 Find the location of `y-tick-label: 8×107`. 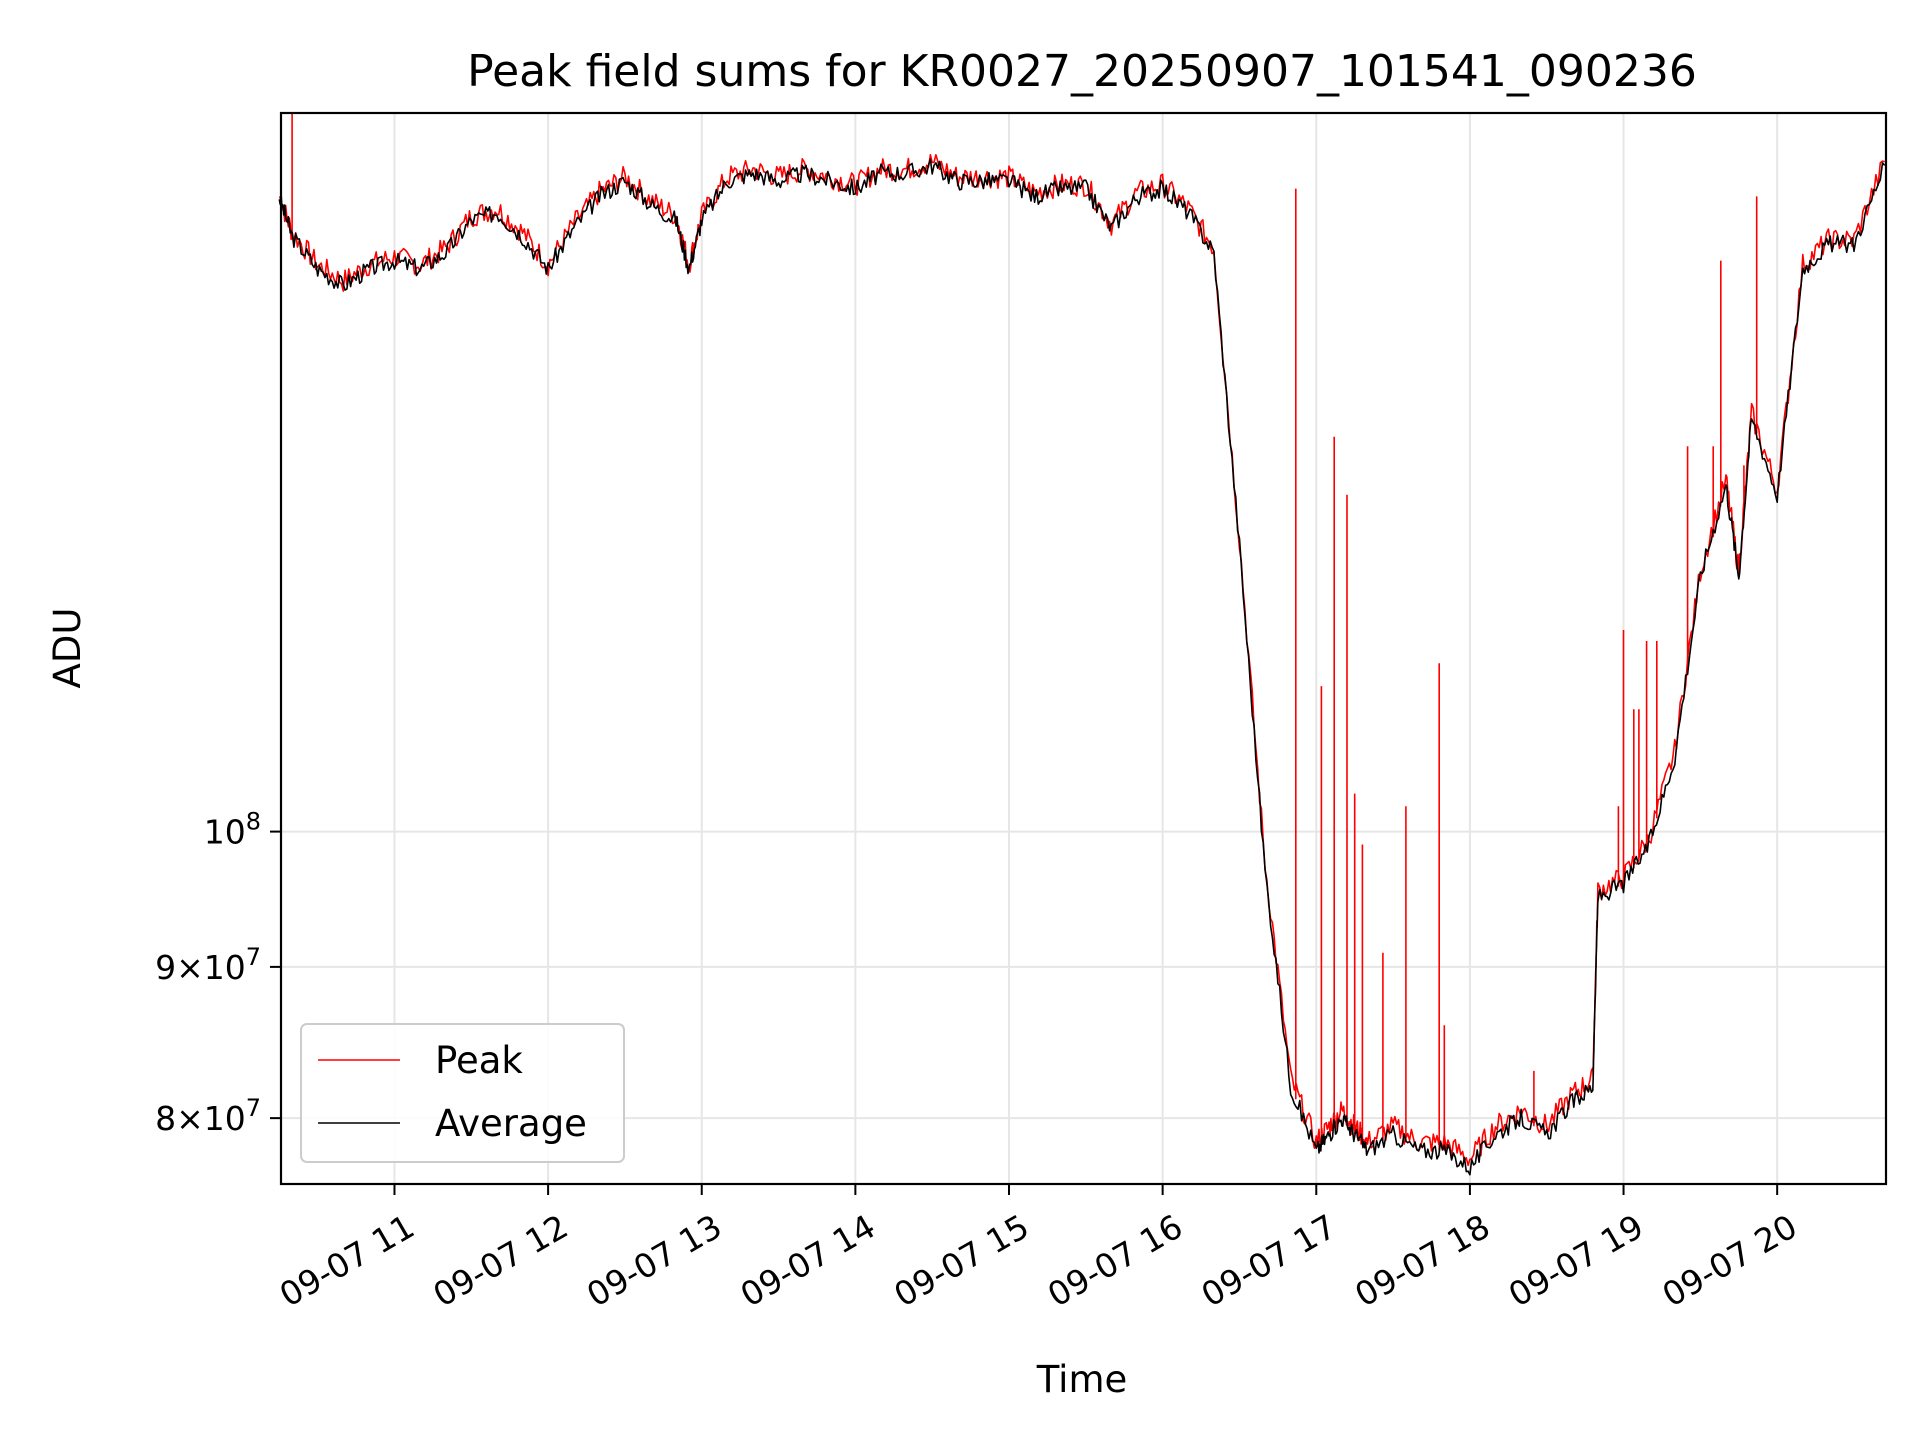

y-tick-label: 8×107 is located at coordinates (208, 1116).